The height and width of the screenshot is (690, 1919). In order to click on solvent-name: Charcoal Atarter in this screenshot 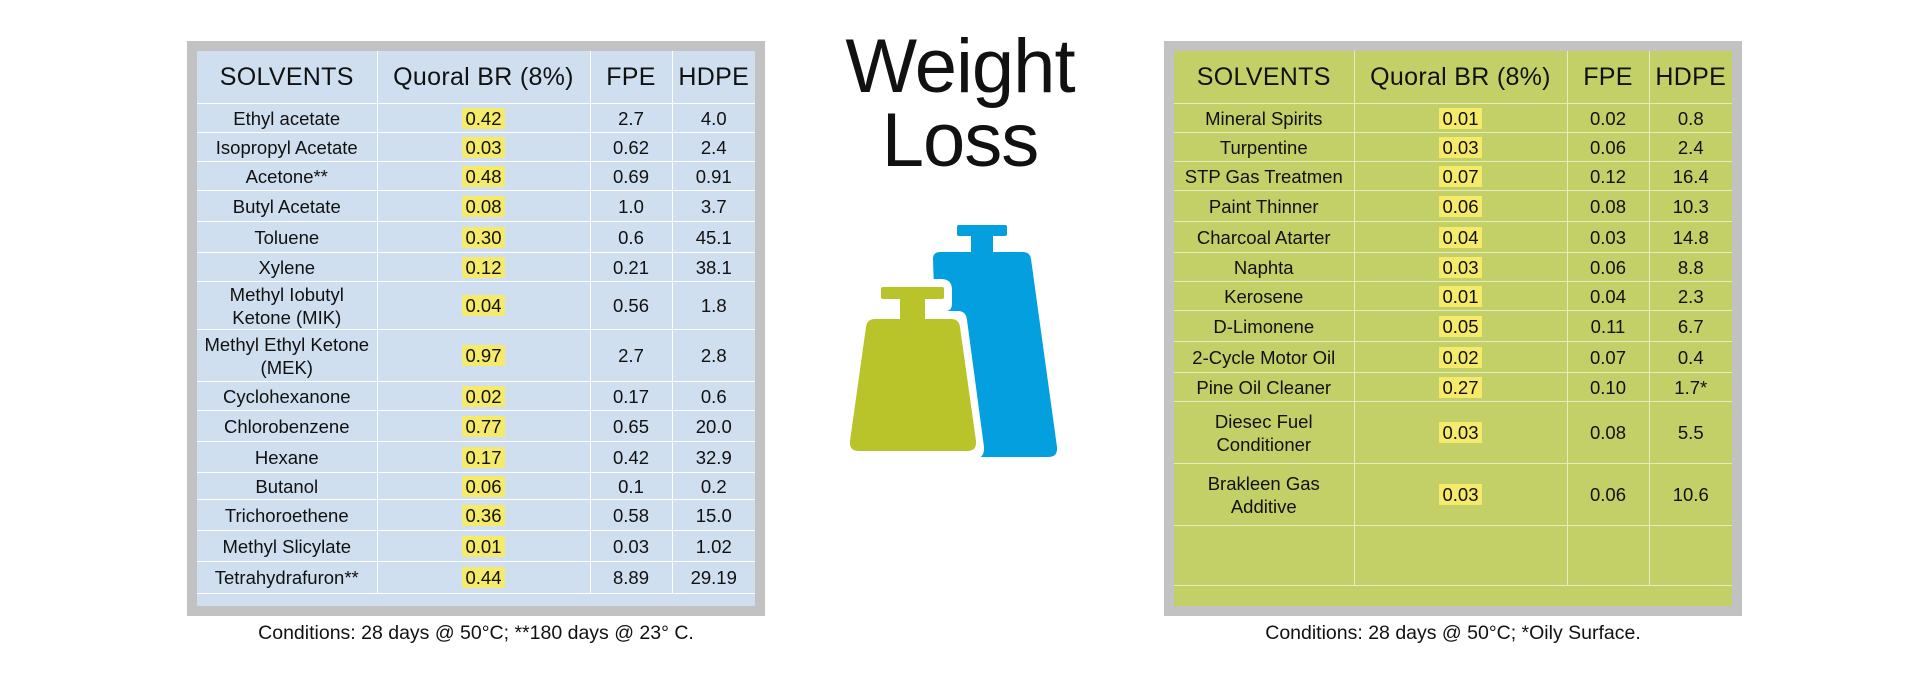, I will do `click(1264, 237)`.